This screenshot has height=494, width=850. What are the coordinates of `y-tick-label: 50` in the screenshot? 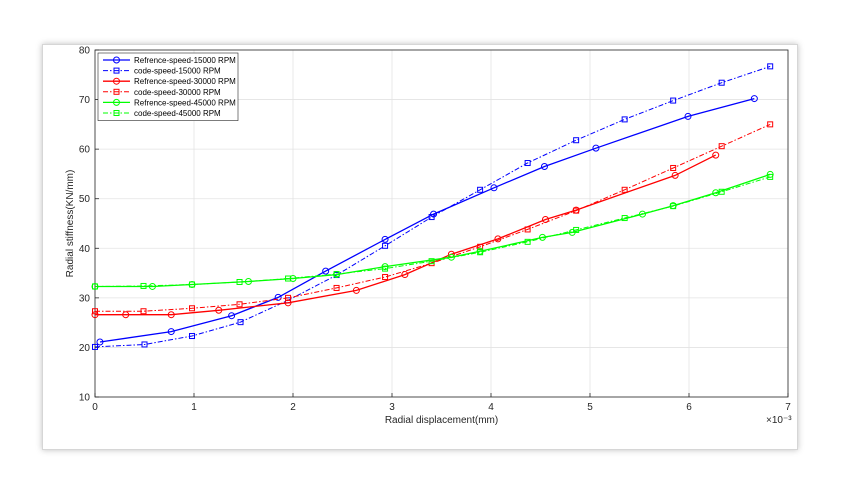 It's located at (85, 199).